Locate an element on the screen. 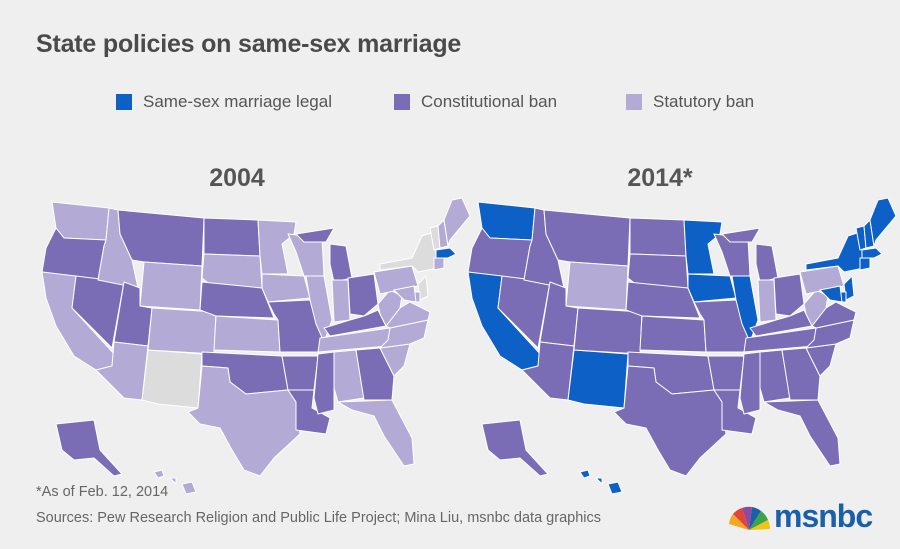  state-ma-2014 is located at coordinates (872, 253).